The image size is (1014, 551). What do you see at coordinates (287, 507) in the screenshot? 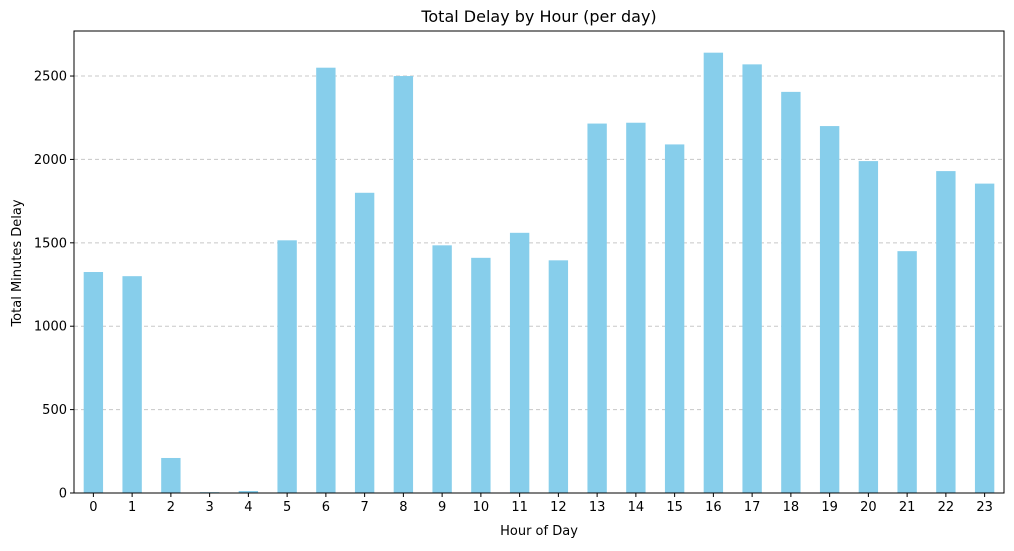
I see `x-tick-label: 5` at bounding box center [287, 507].